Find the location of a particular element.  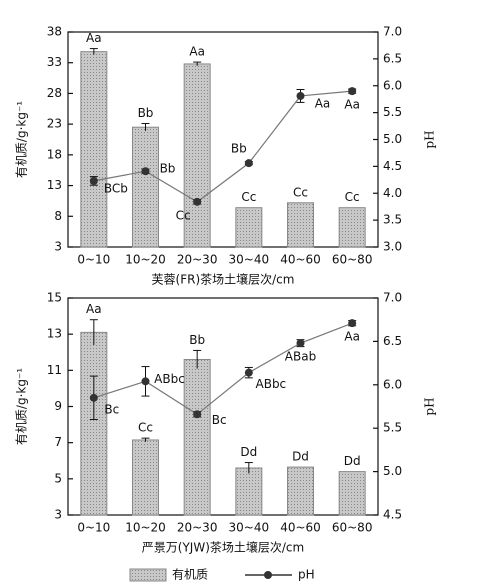

point-label: ABab is located at coordinates (300, 357).